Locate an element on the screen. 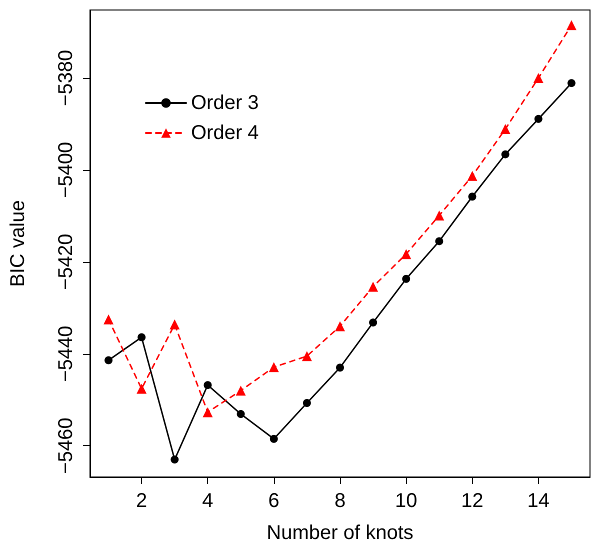 The width and height of the screenshot is (597, 551). x-tick-label: 4 is located at coordinates (208, 501).